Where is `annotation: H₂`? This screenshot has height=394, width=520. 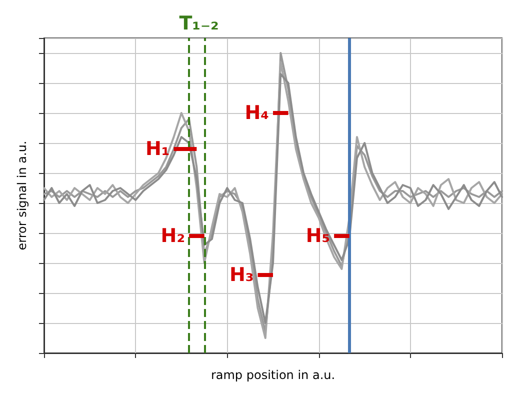
annotation: H₂ is located at coordinates (173, 236).